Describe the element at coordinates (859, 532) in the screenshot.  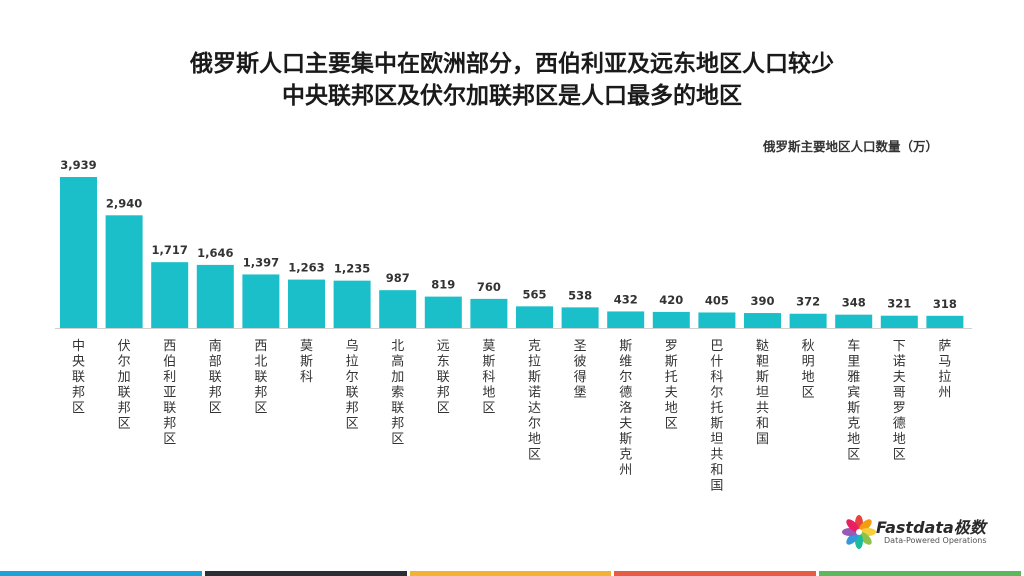
I see `logo-flower-icon` at that location.